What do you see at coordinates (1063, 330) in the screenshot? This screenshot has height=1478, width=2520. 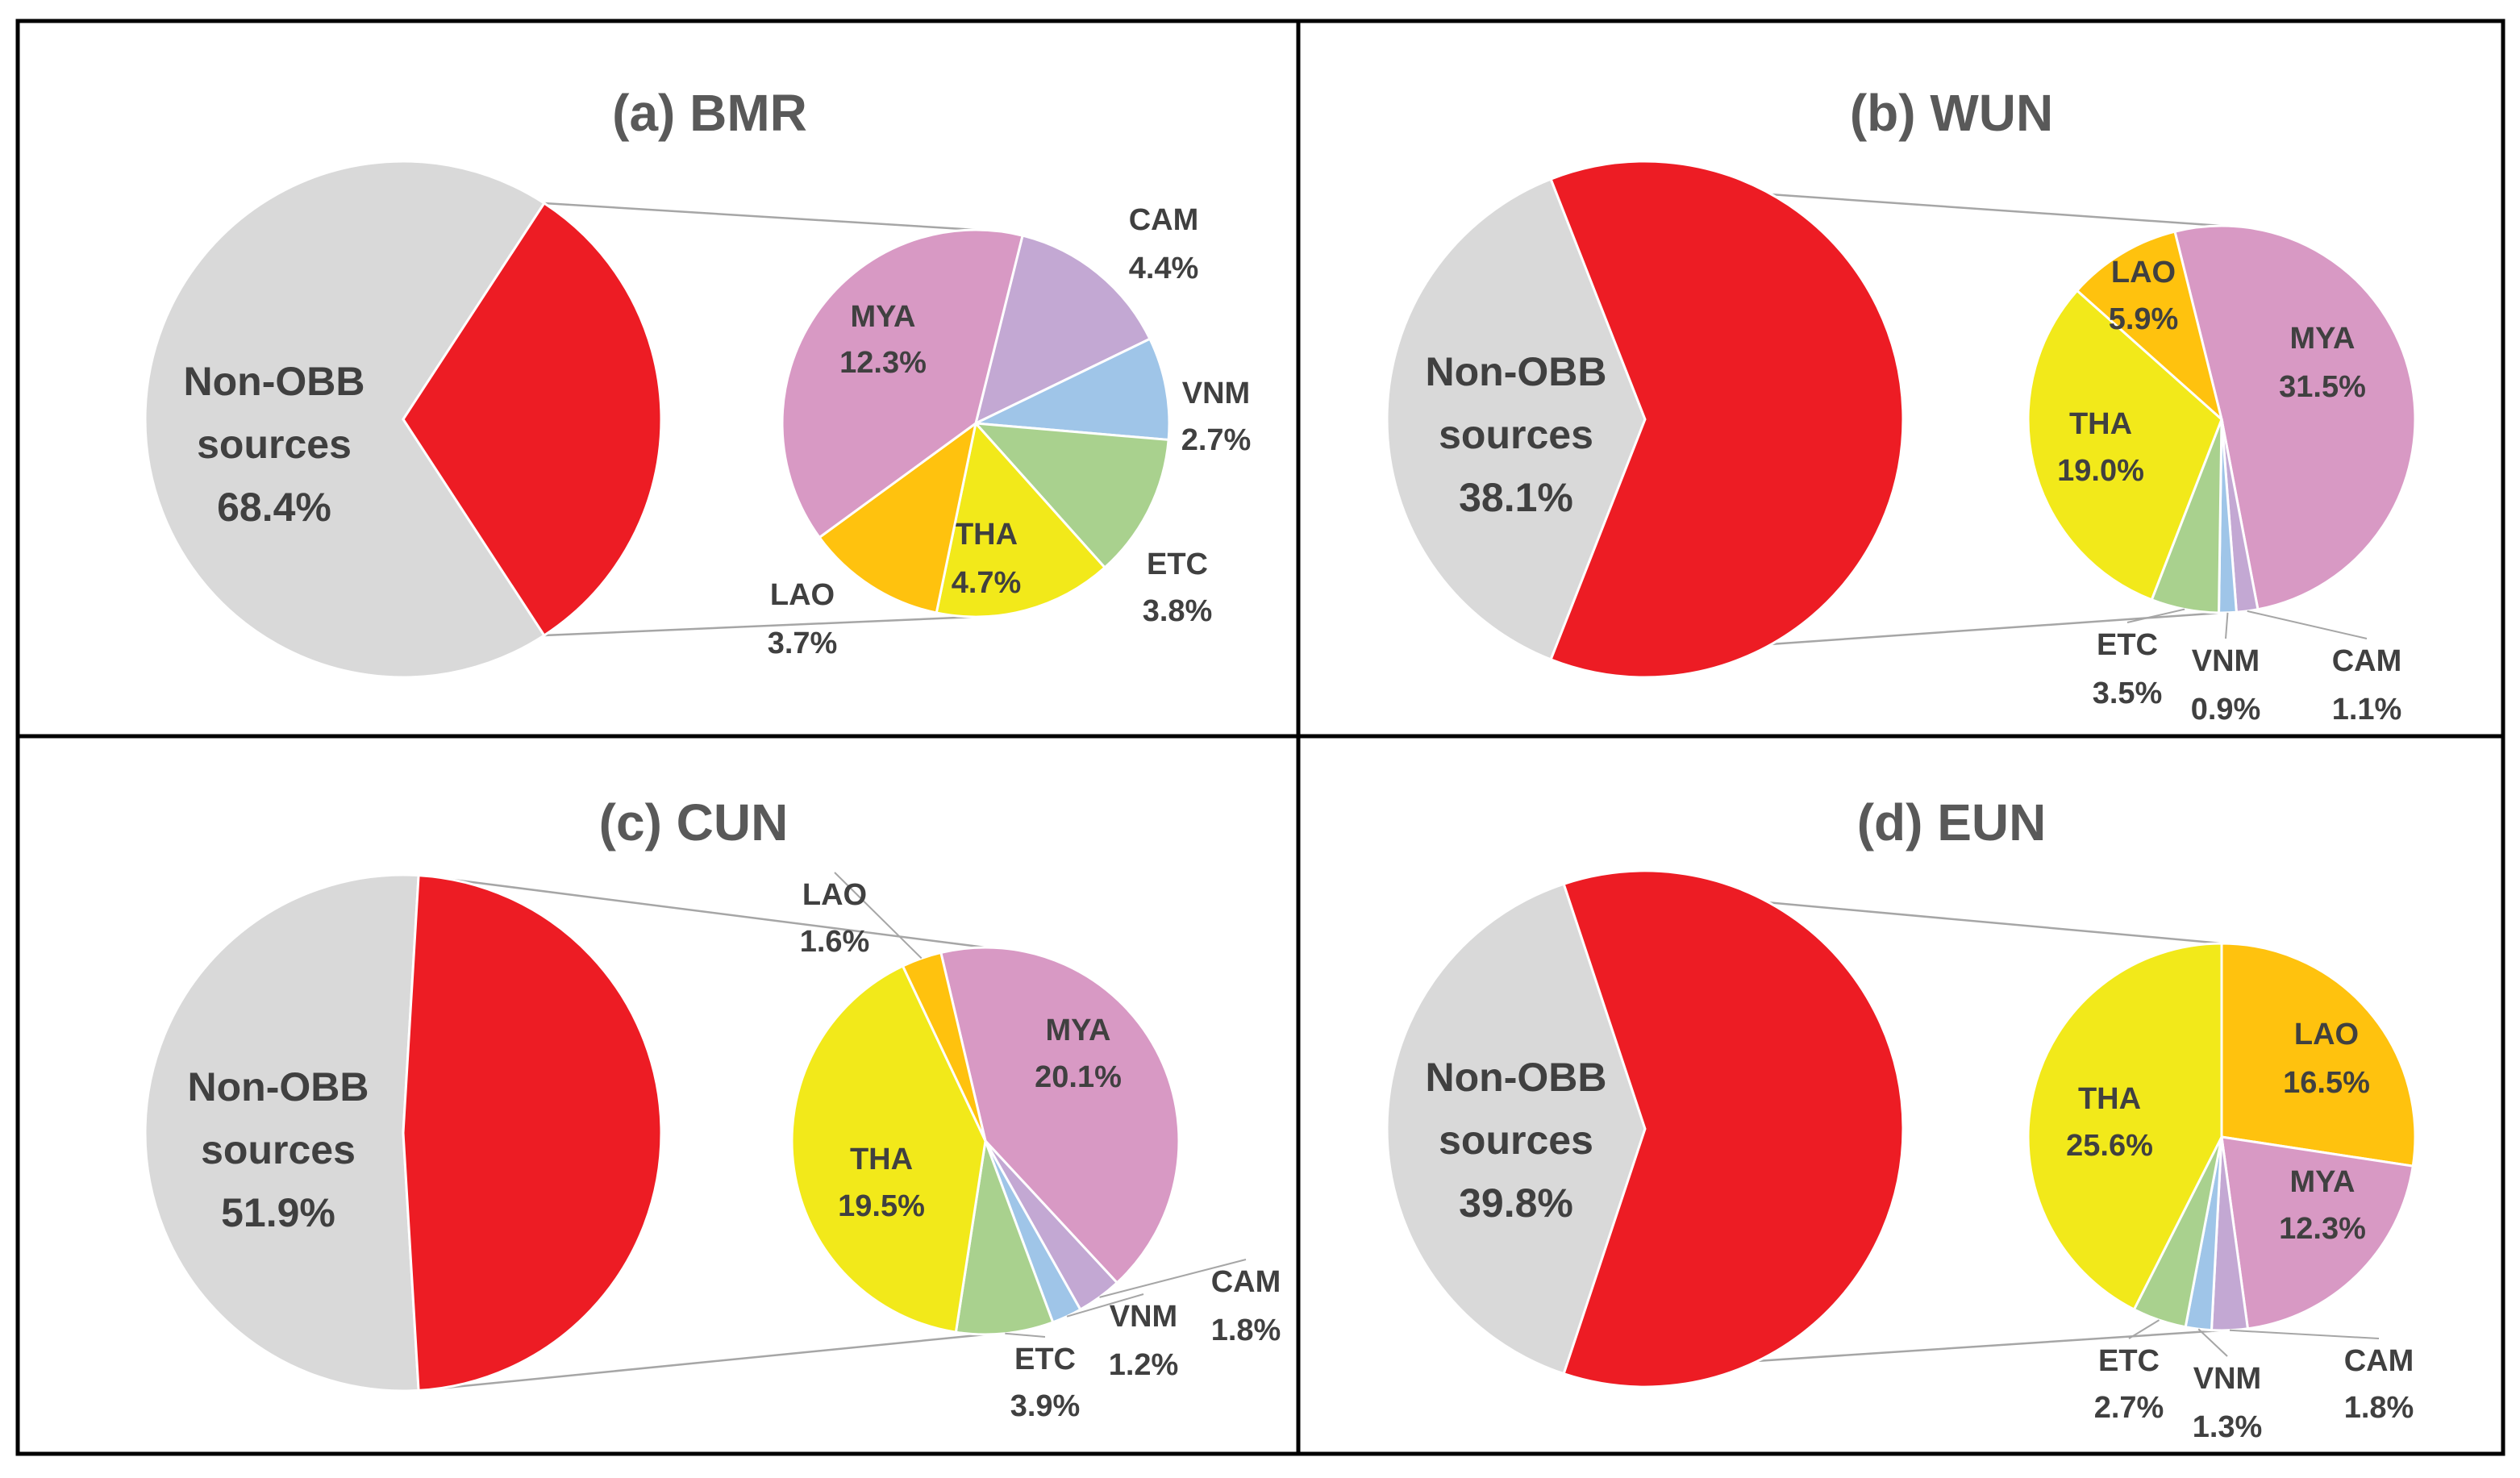 I see `slice-cam` at bounding box center [1063, 330].